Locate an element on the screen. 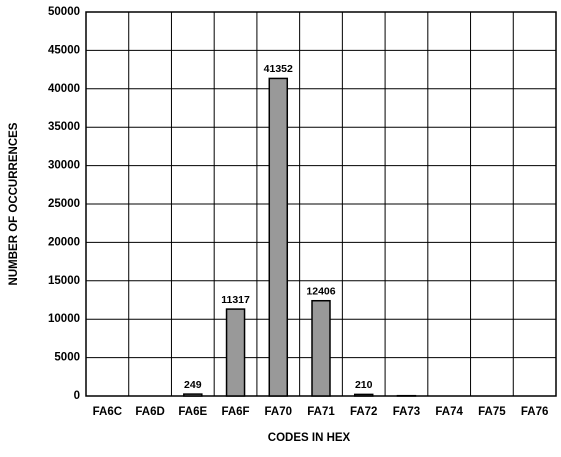  x-tick-label: FA6F is located at coordinates (235, 412).